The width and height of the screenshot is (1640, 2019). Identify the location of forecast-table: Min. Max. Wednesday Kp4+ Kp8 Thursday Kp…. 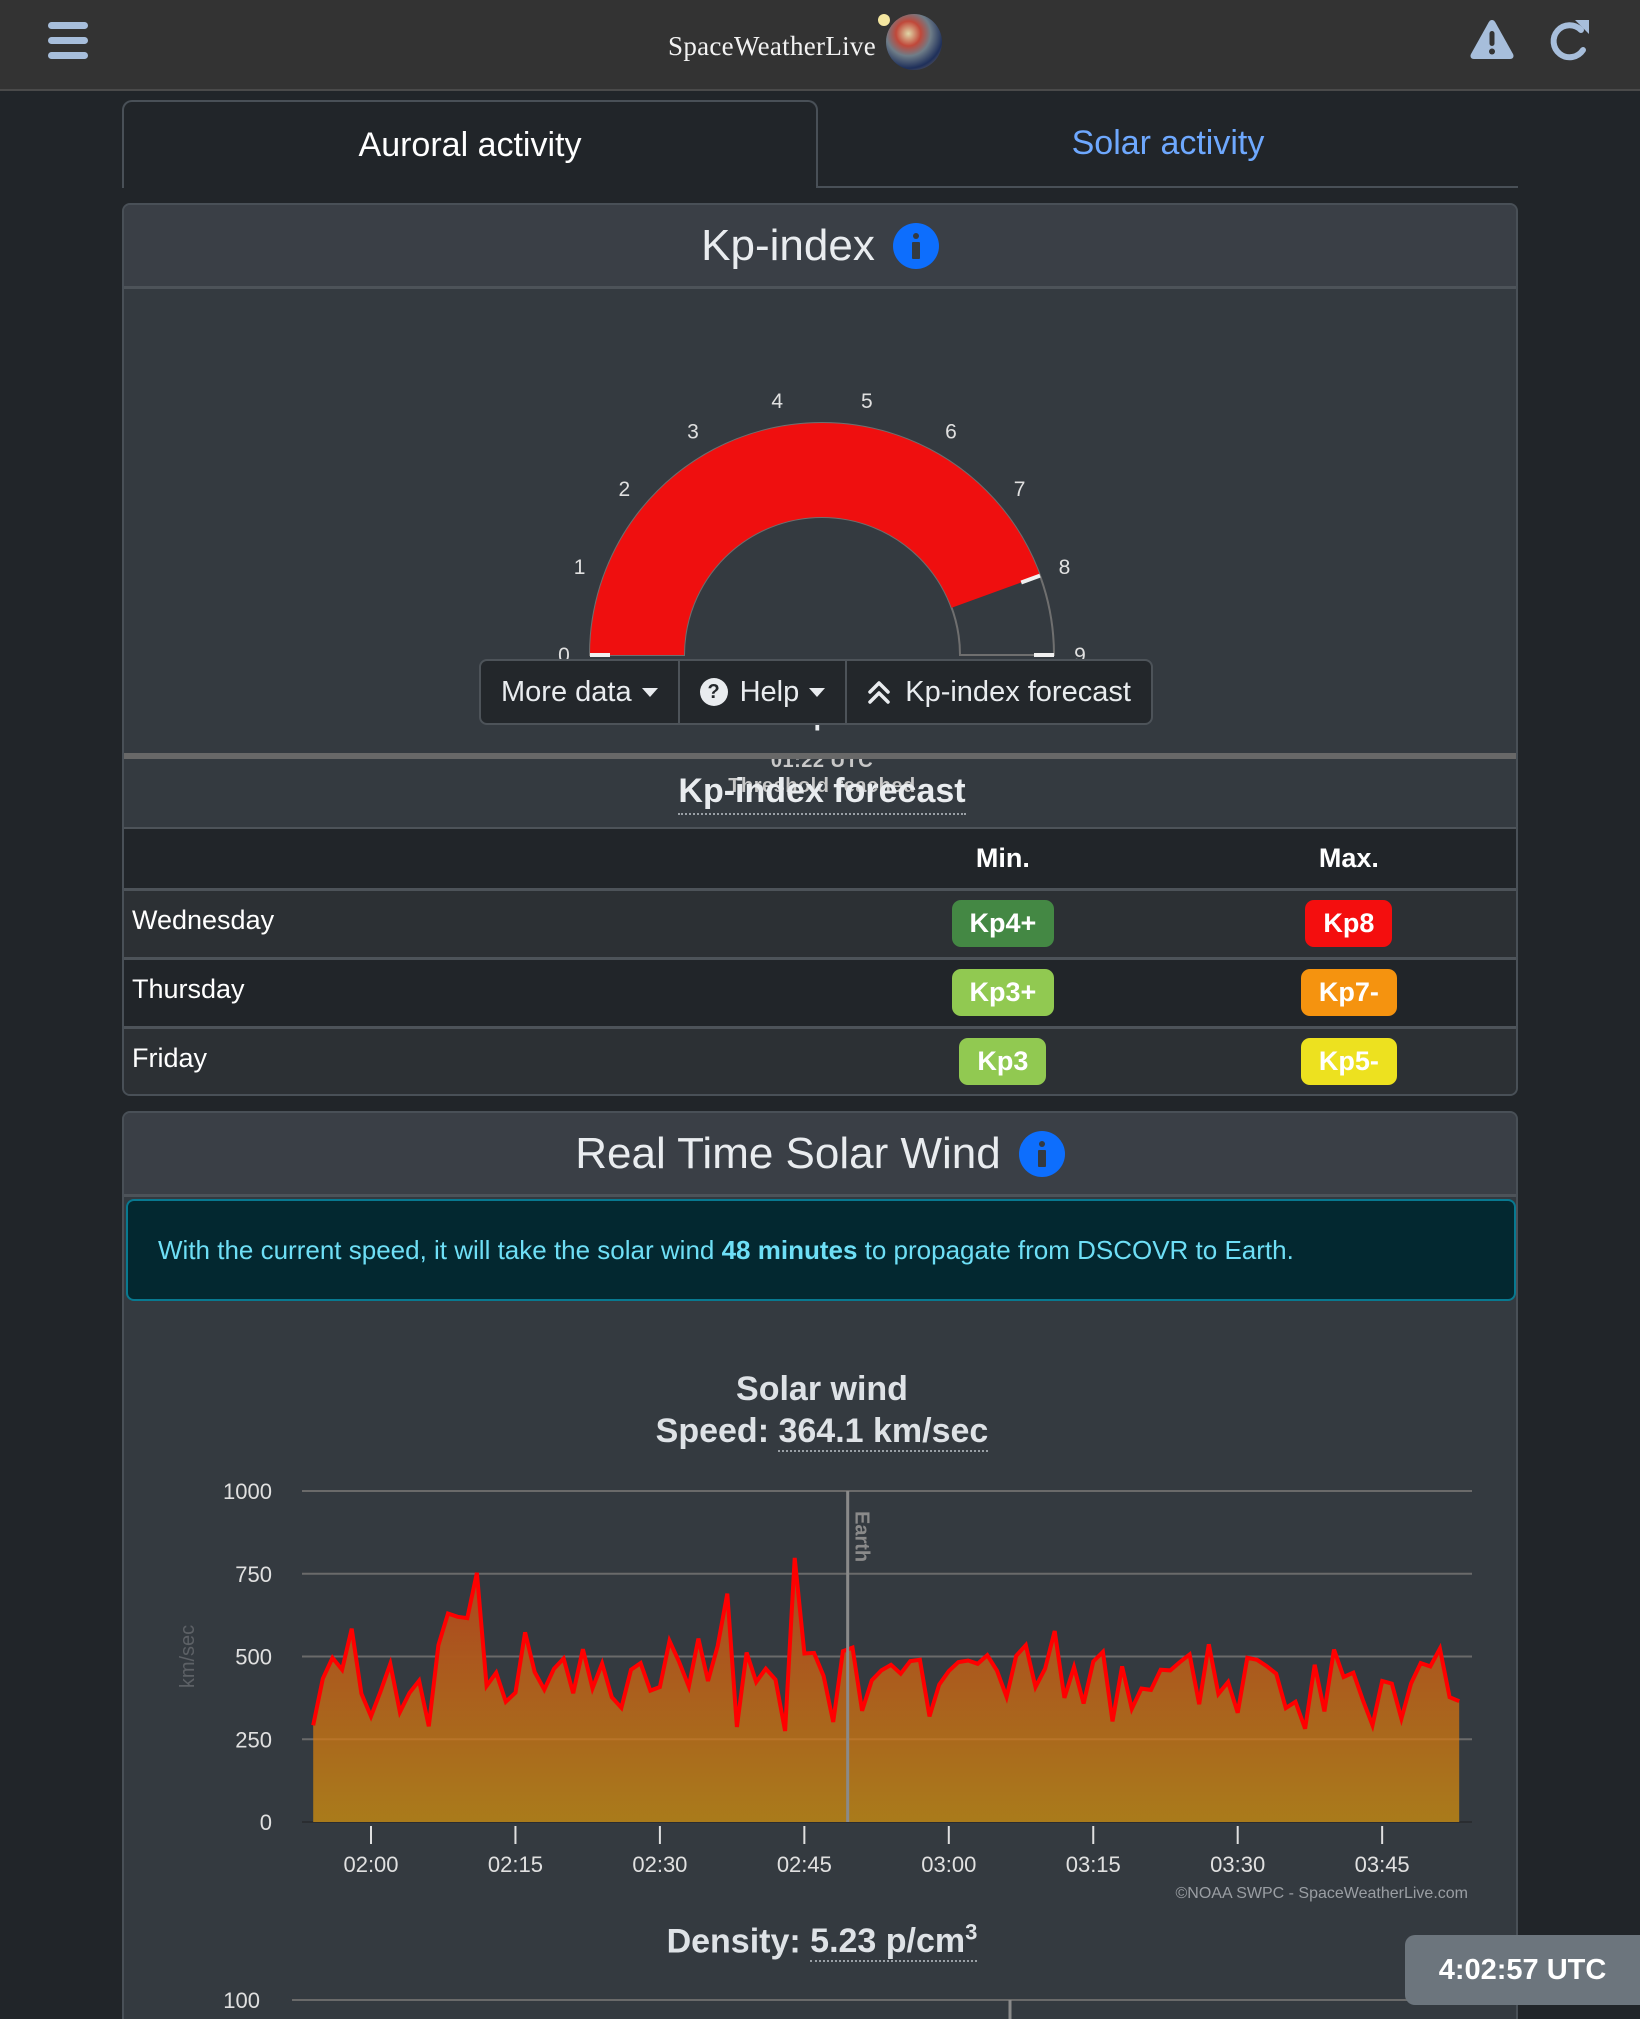
(820, 961).